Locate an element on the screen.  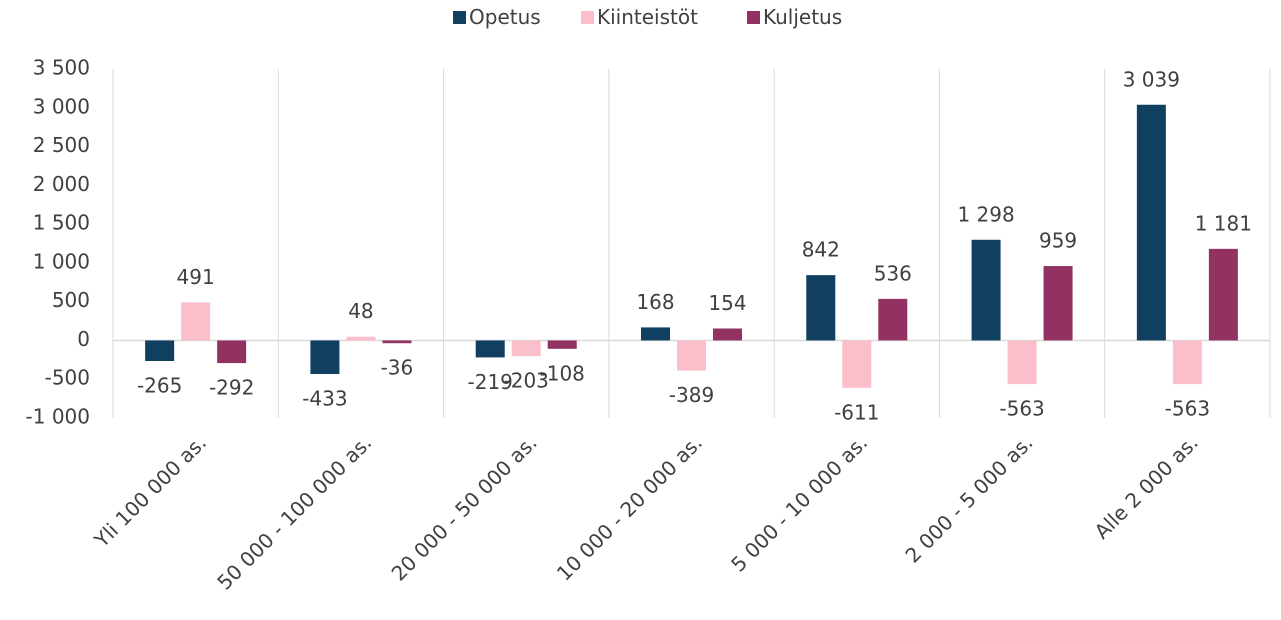
value-label: 3 039 is located at coordinates (1151, 79).